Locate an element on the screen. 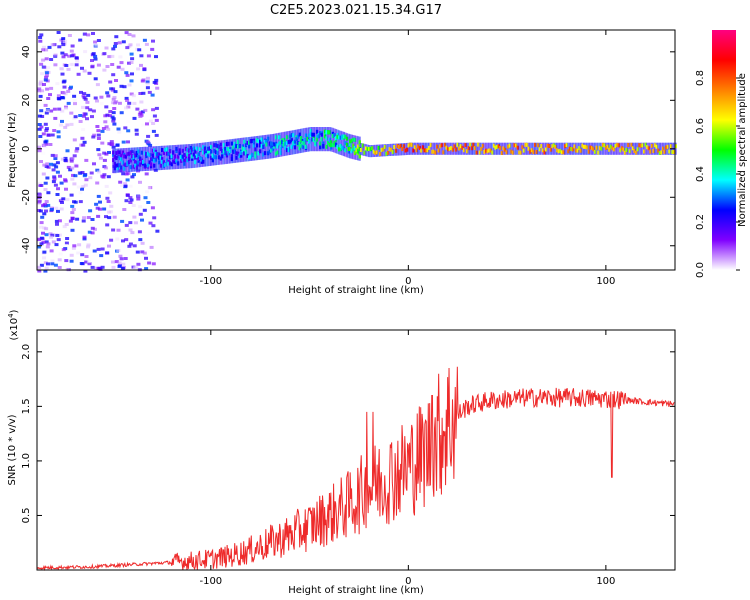  y-tick-label: -20 is located at coordinates (26, 197).